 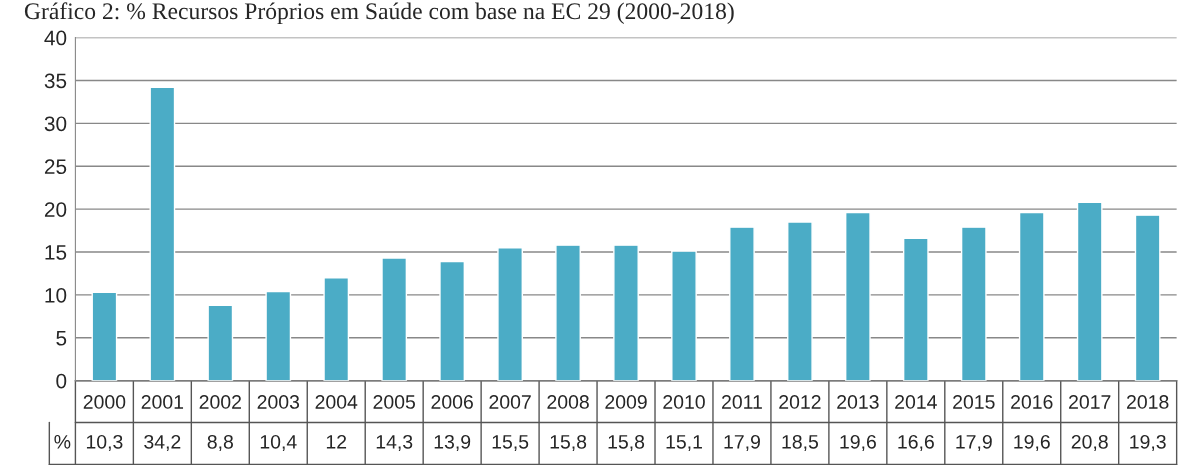 I want to click on data-label: 18,5, so click(x=800, y=442).